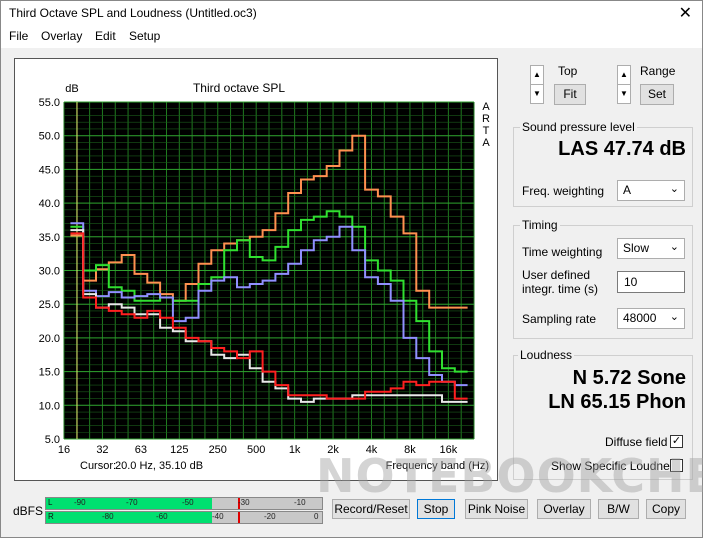  What do you see at coordinates (627, 190) in the screenshot?
I see `freq-weighting-value: A` at bounding box center [627, 190].